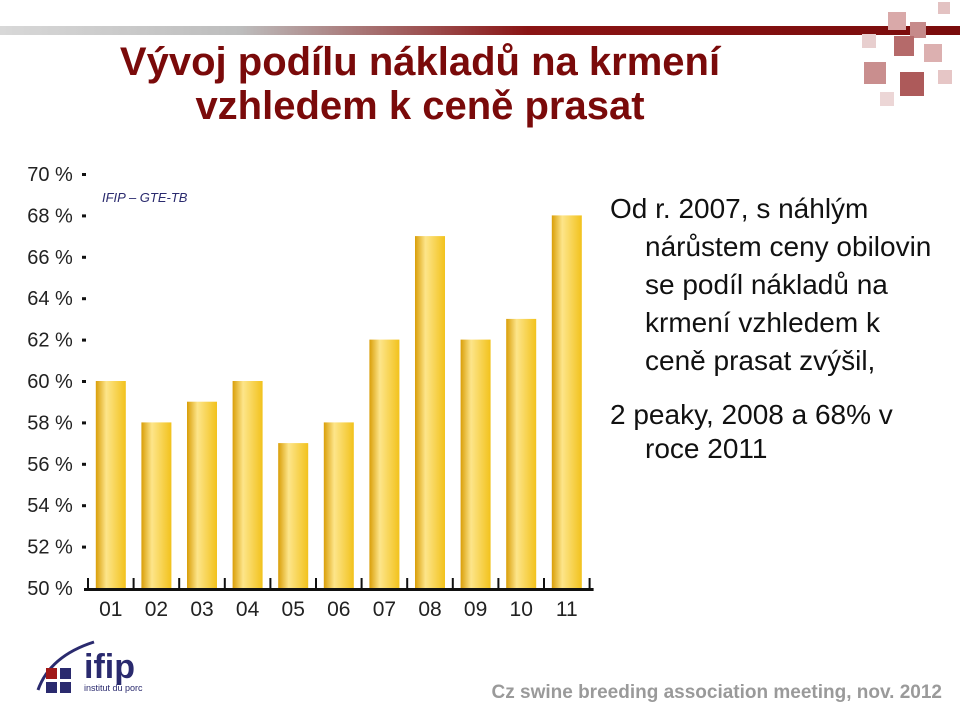  What do you see at coordinates (907, 54) in the screenshot?
I see `decorative-squares` at bounding box center [907, 54].